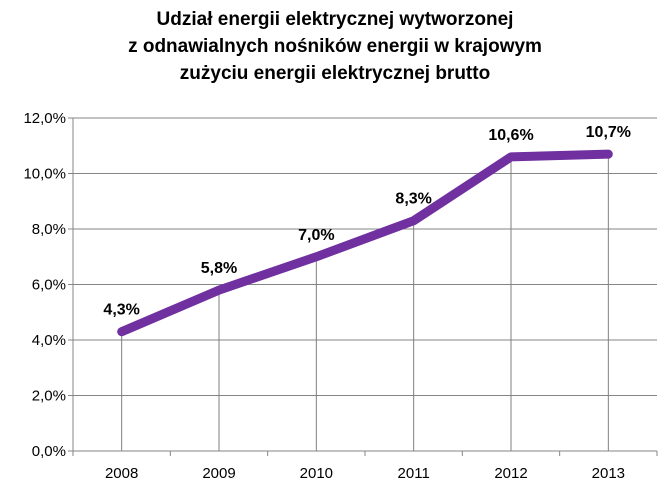 Image resolution: width=670 pixels, height=499 pixels. What do you see at coordinates (413, 199) in the screenshot?
I see `data-label: 8,3%` at bounding box center [413, 199].